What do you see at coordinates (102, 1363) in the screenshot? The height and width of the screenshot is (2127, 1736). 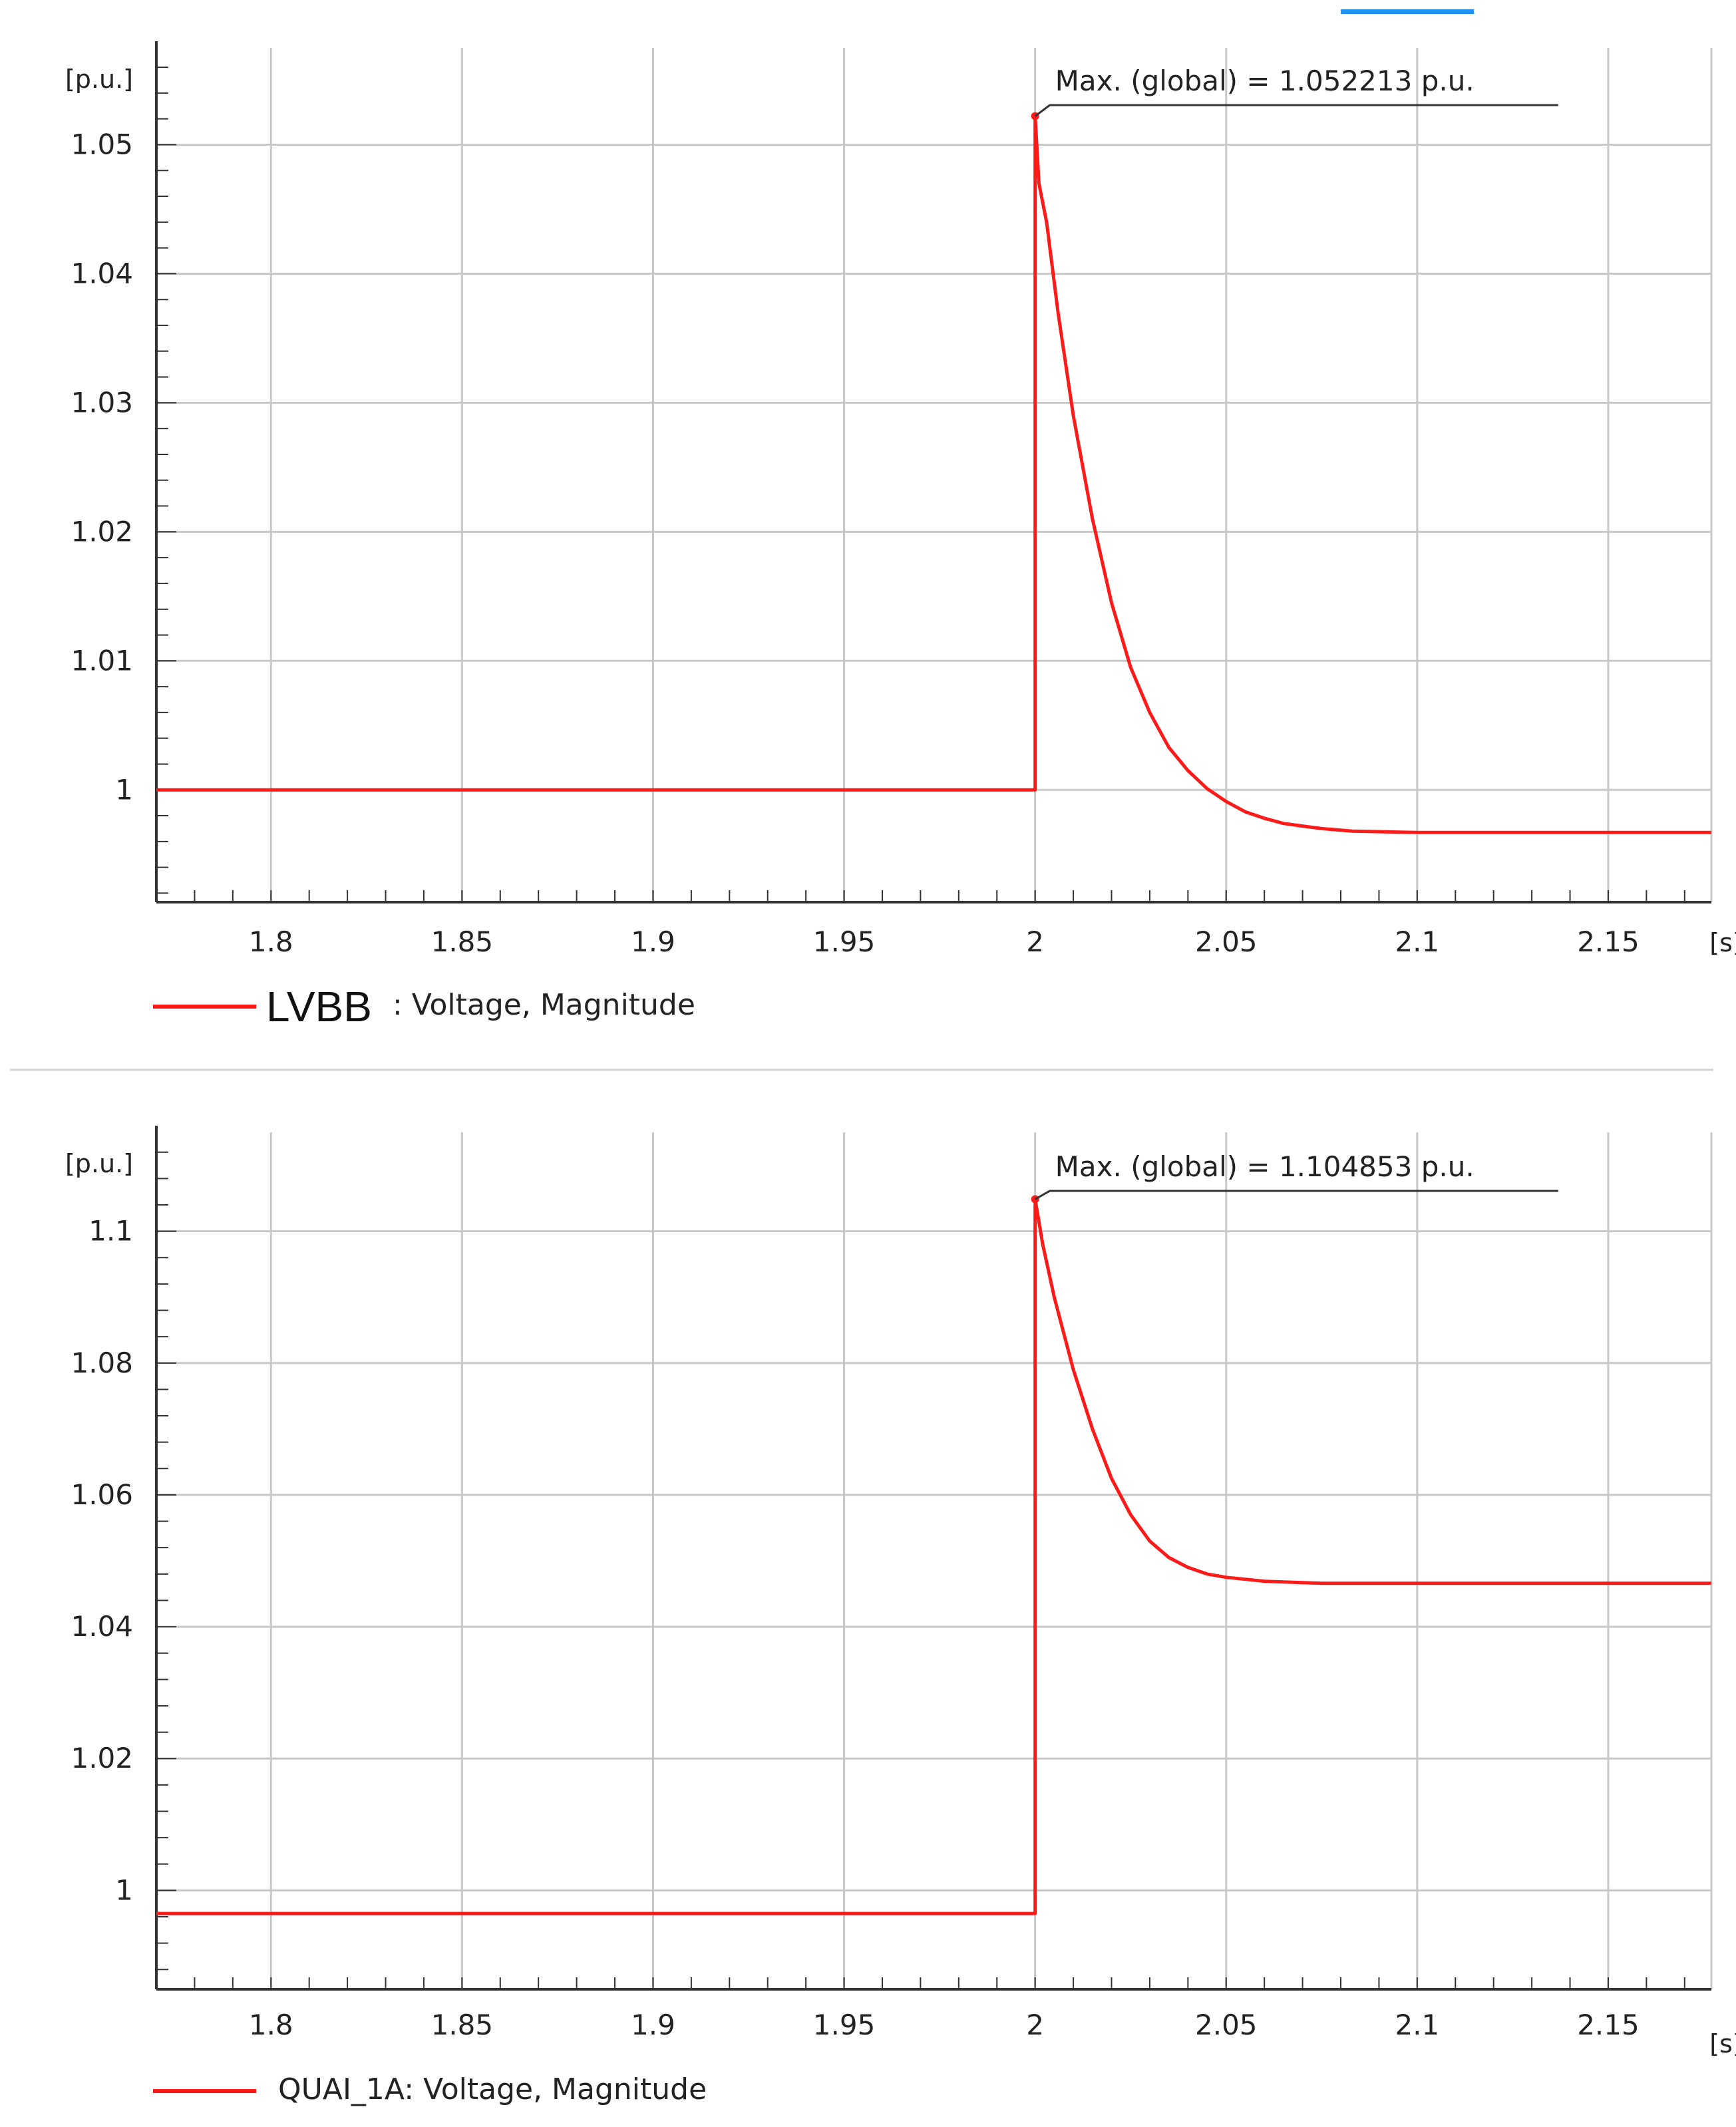 I see `y-tick-label: 1.08` at bounding box center [102, 1363].